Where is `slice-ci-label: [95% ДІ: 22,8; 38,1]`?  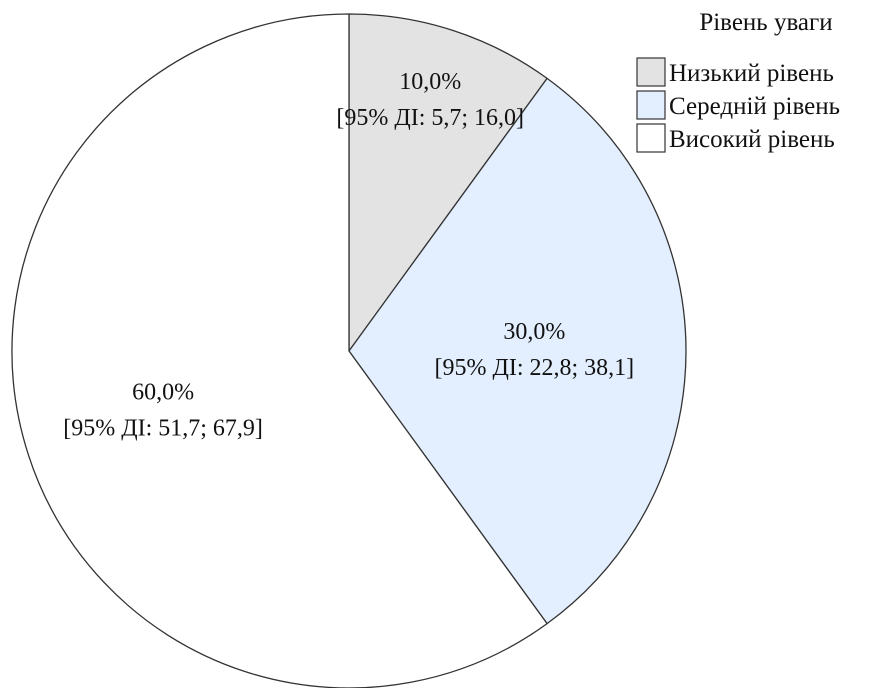 slice-ci-label: [95% ДІ: 22,8; 38,1] is located at coordinates (535, 368).